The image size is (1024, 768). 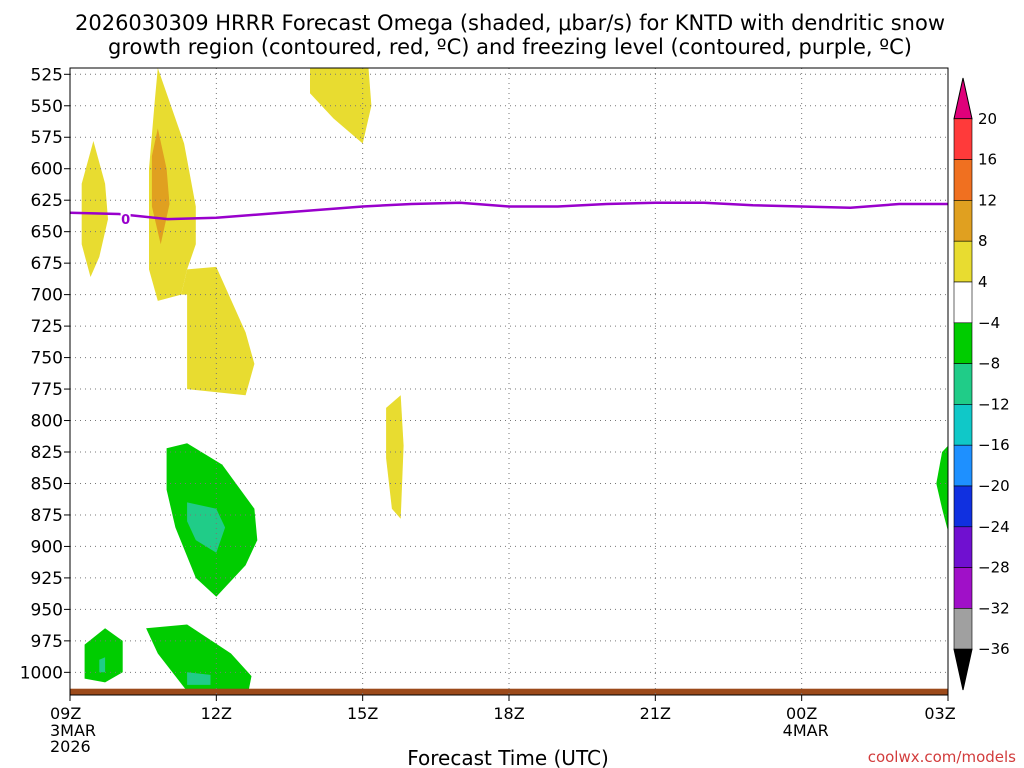 I want to click on y-tick-label-825: 825, so click(x=47, y=453).